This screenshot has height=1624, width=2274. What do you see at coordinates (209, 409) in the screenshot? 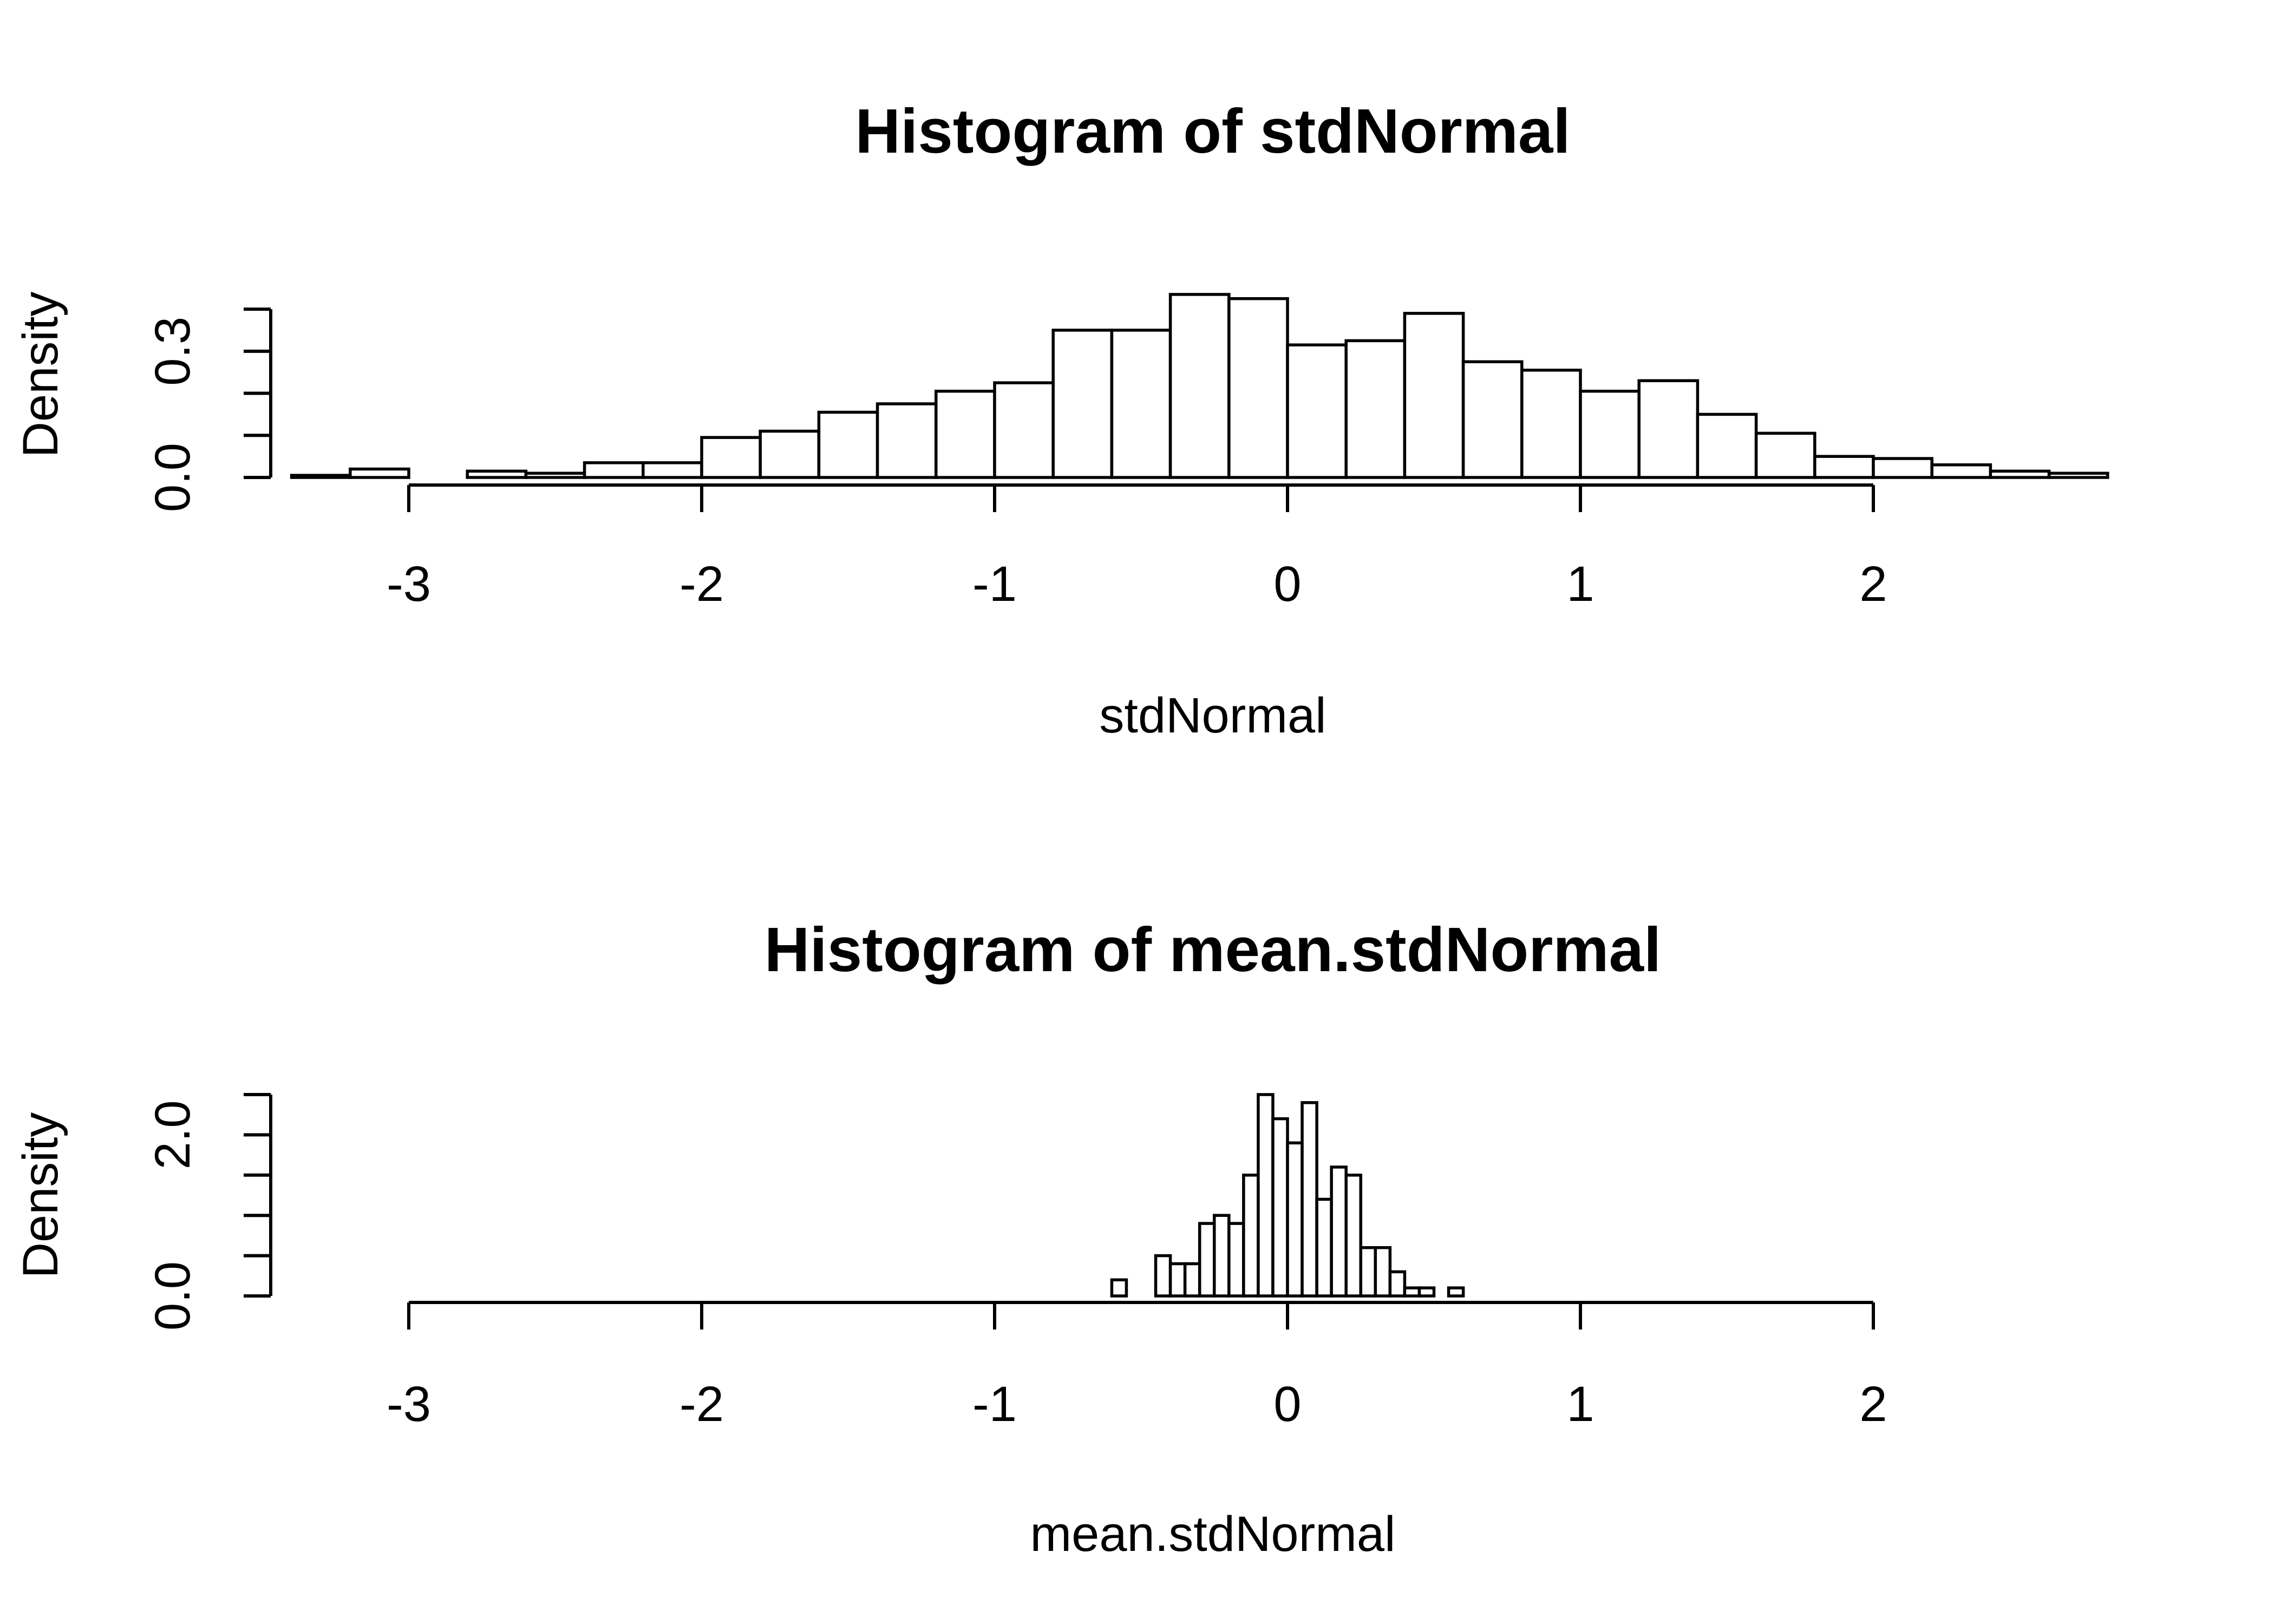
I see `y-axis: 0.0 0.3` at bounding box center [209, 409].